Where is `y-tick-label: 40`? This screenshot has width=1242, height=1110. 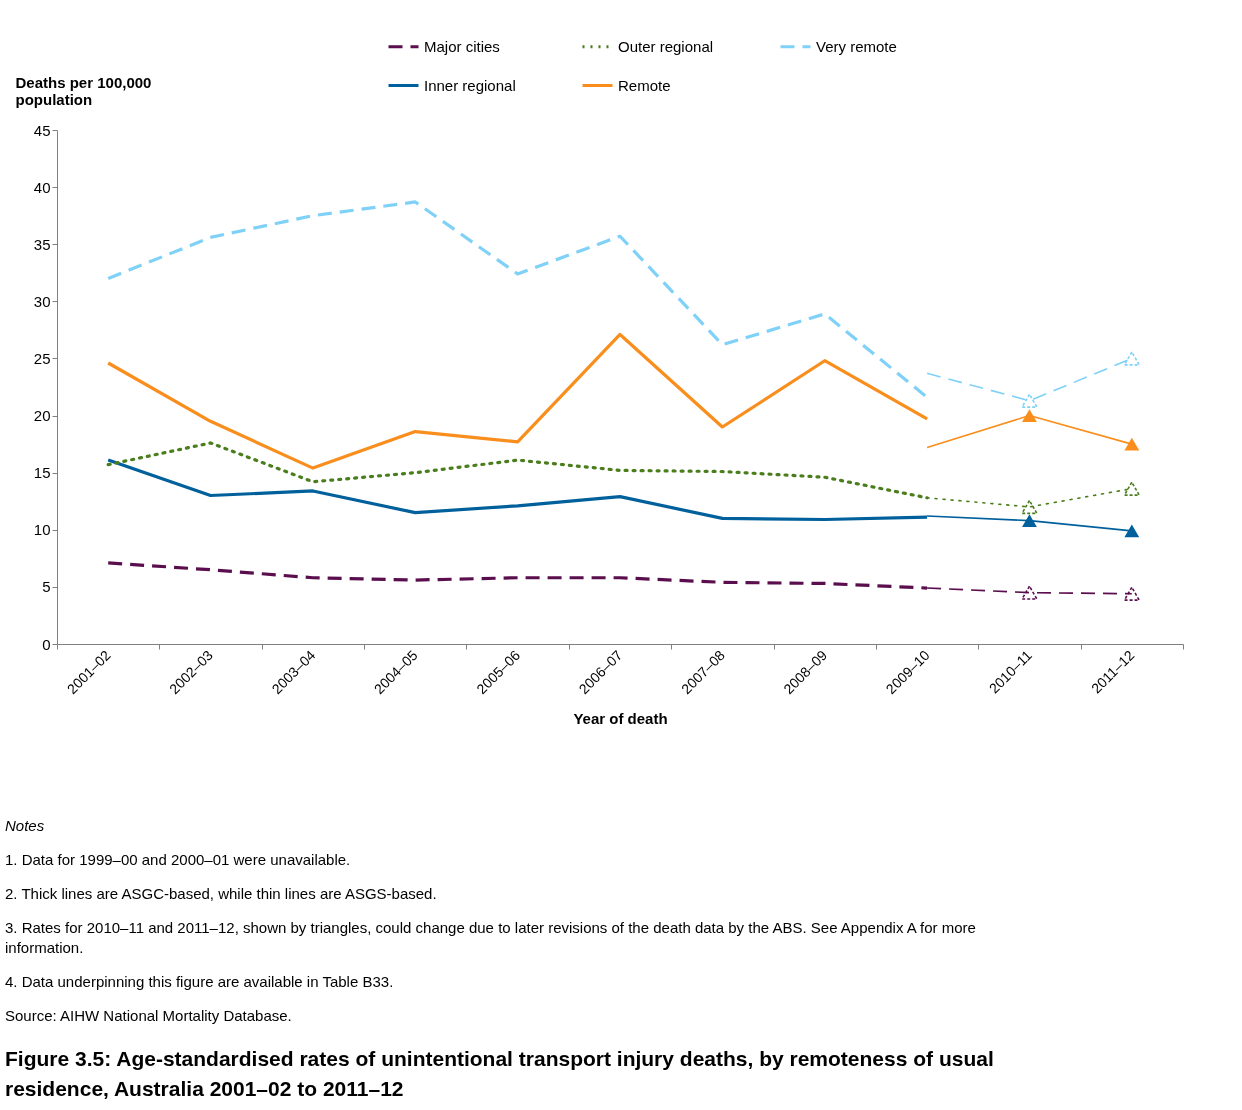
y-tick-label: 40 is located at coordinates (42, 187).